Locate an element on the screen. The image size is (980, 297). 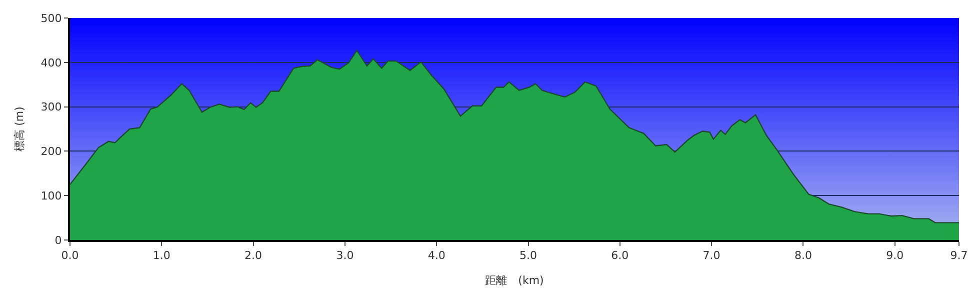
x-tick-label: 9.7 is located at coordinates (959, 255).